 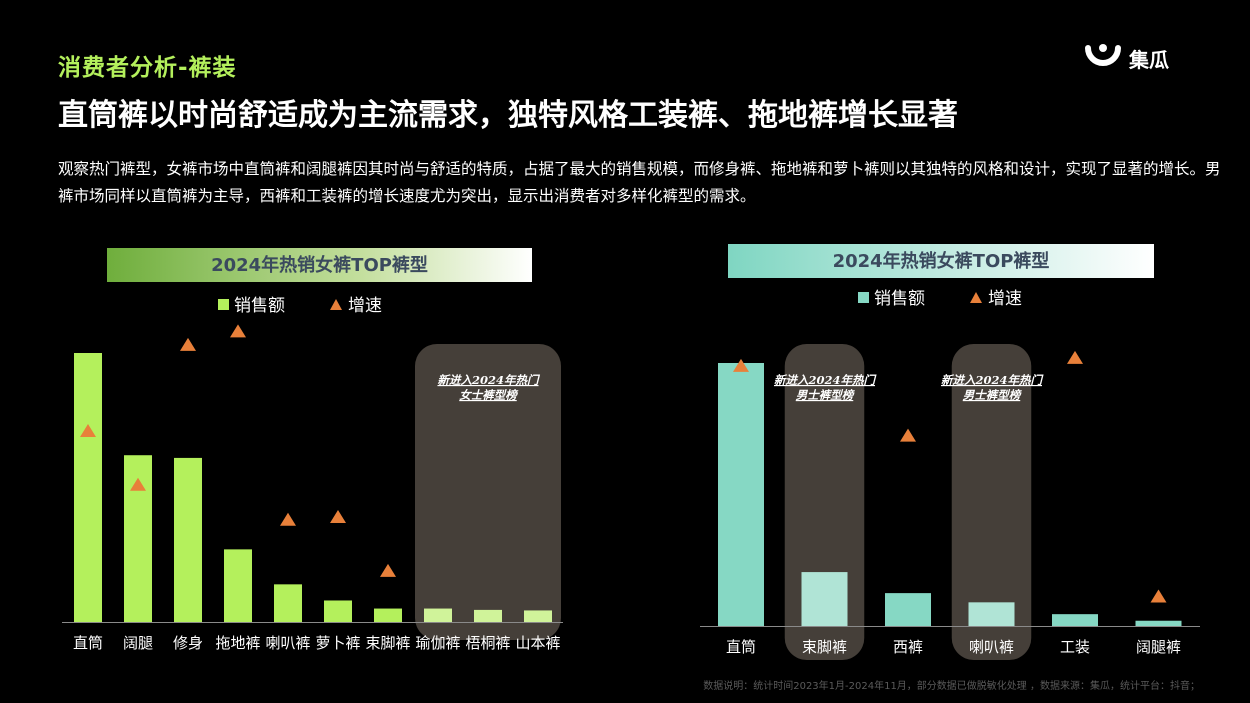 I want to click on category-label-women-5: 萝卜裤, so click(x=337, y=643).